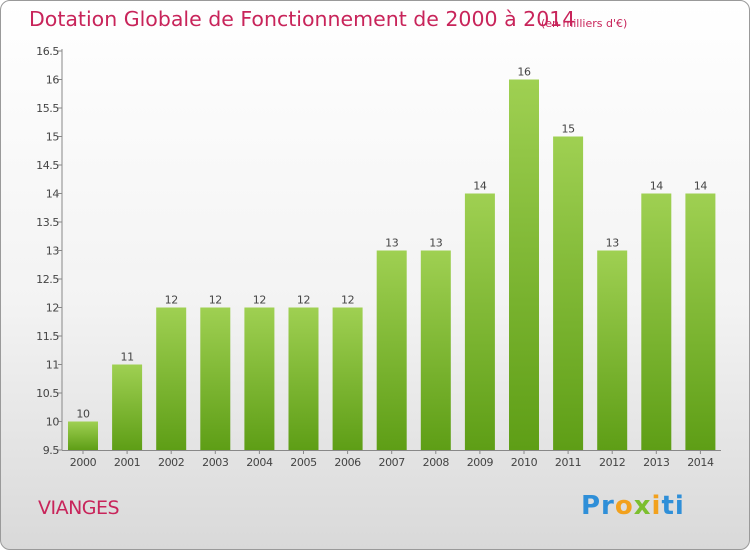 The image size is (750, 550). Describe the element at coordinates (126, 357) in the screenshot. I see `data-label: 11` at that location.